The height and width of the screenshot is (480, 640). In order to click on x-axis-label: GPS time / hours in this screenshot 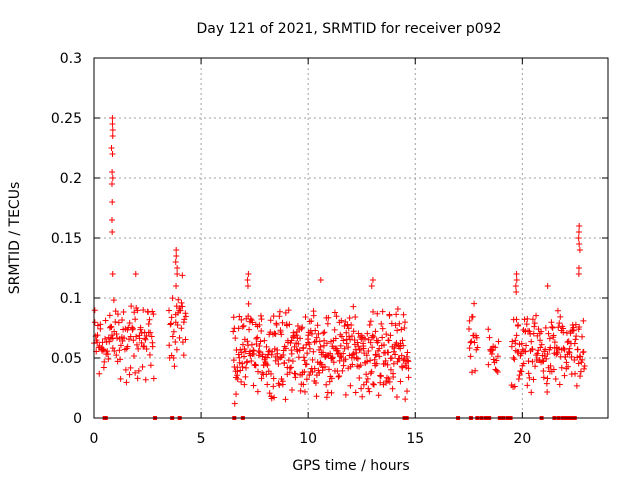, I will do `click(350, 466)`.